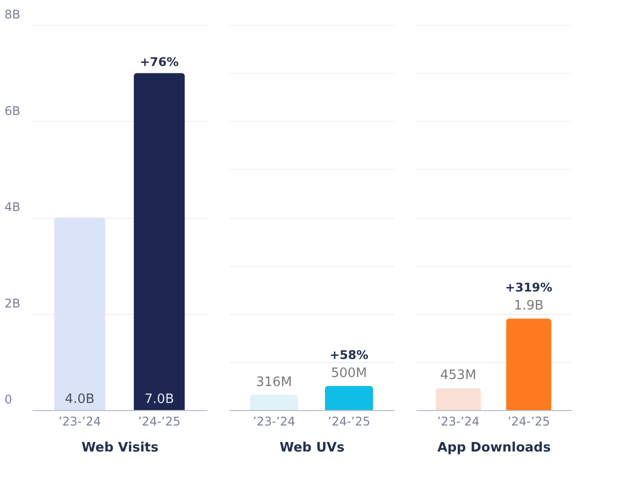 The height and width of the screenshot is (480, 631). I want to click on x-axis-title: Web Visits, so click(120, 448).